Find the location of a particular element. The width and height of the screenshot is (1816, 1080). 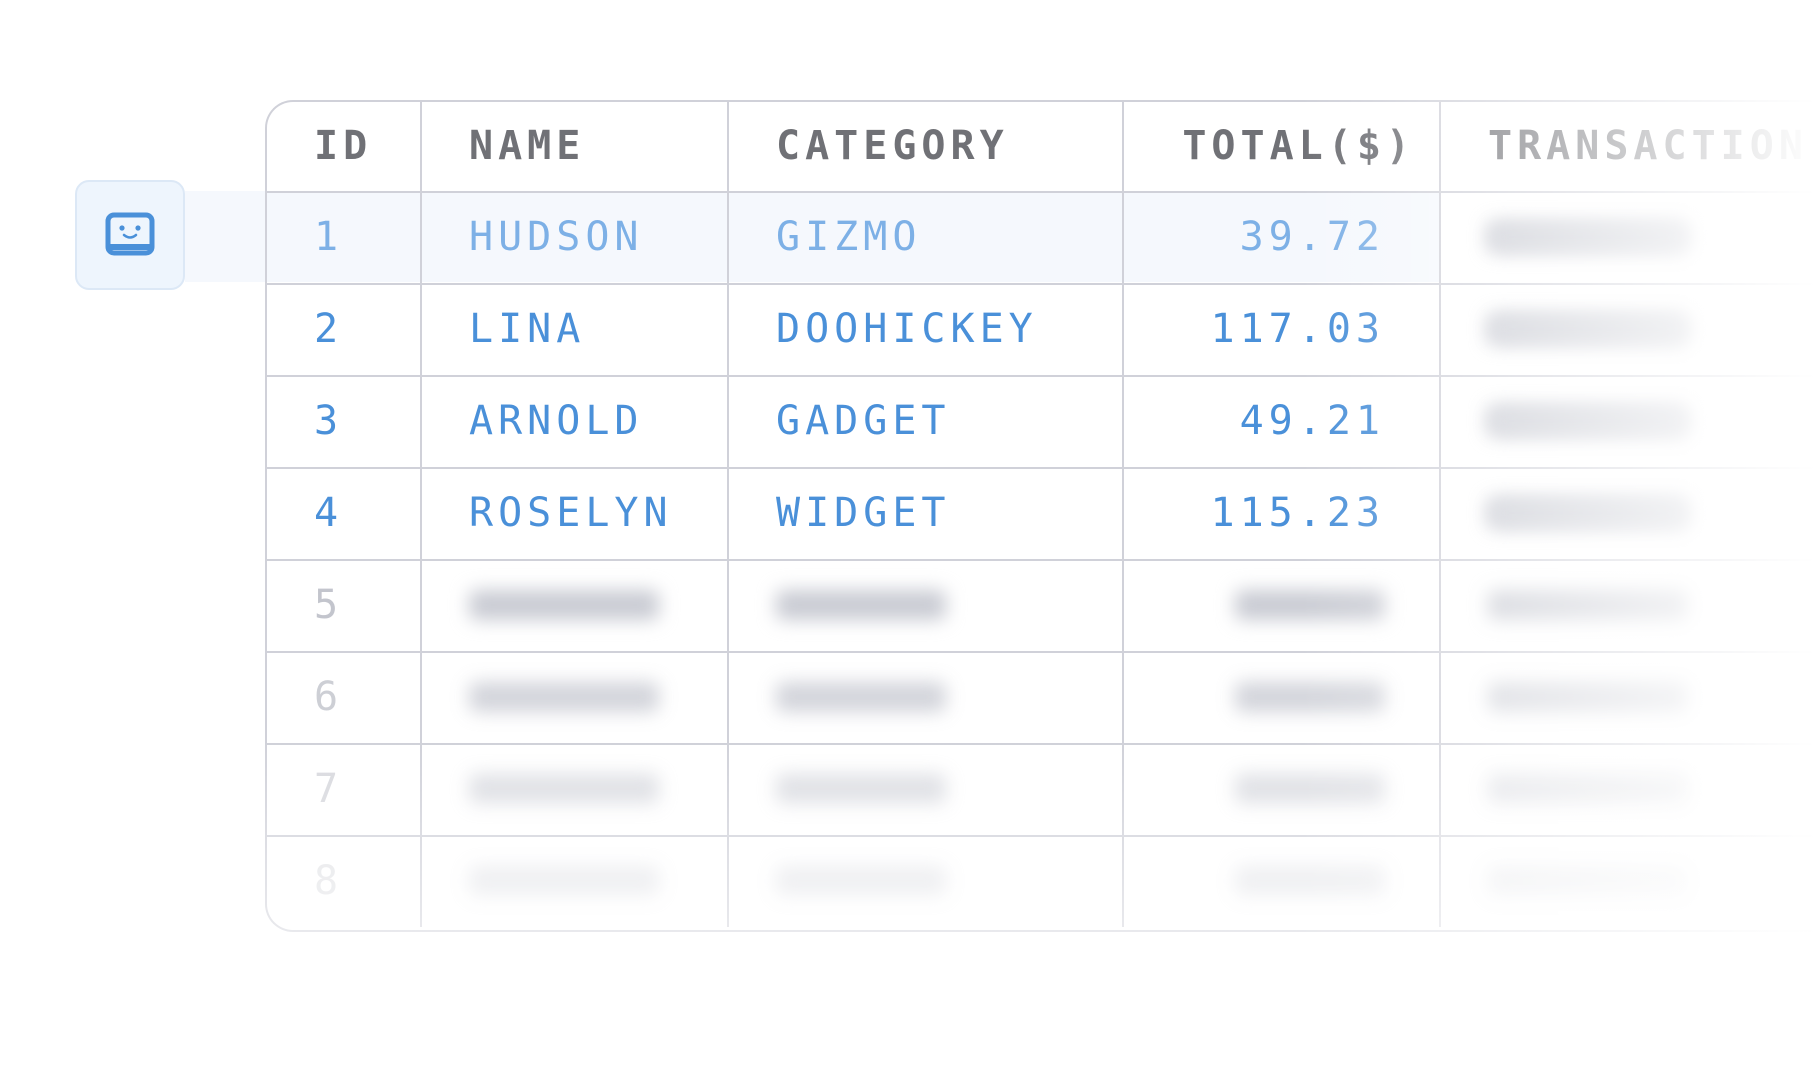

table-cell: 3 is located at coordinates (329, 421).